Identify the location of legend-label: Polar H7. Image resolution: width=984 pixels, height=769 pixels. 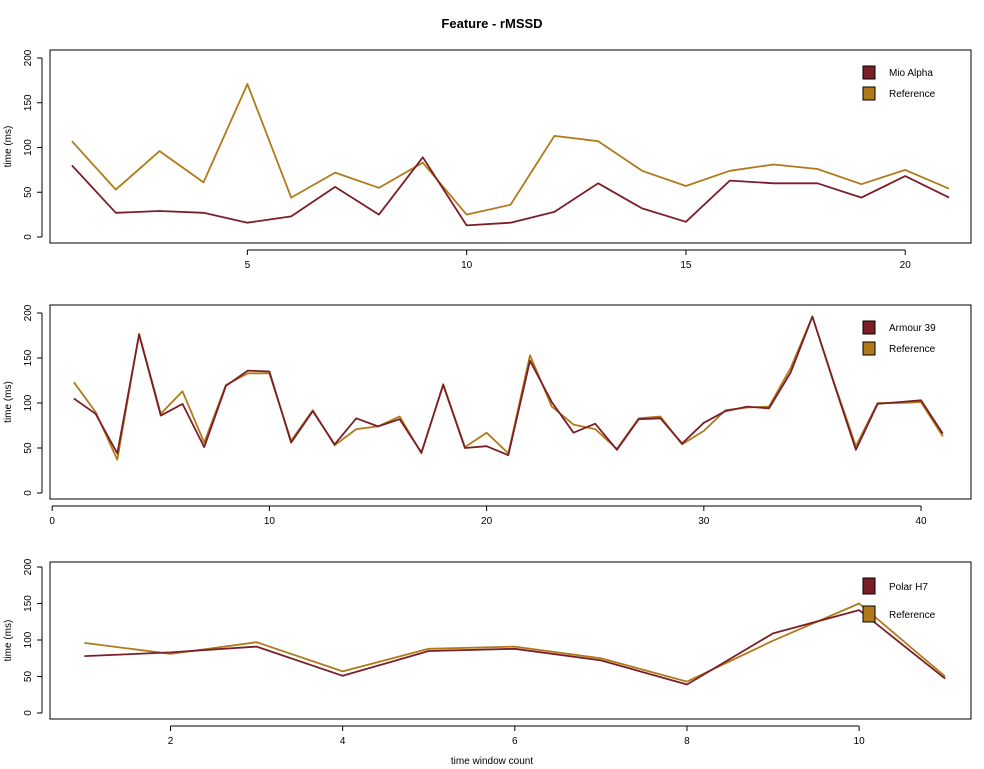
(908, 587).